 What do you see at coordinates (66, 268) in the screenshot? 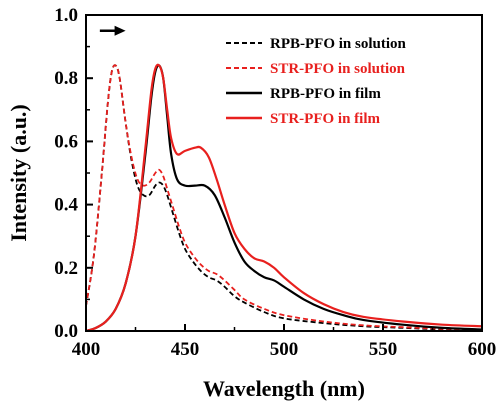
I see `y-tick-label: 0.2` at bounding box center [66, 268].